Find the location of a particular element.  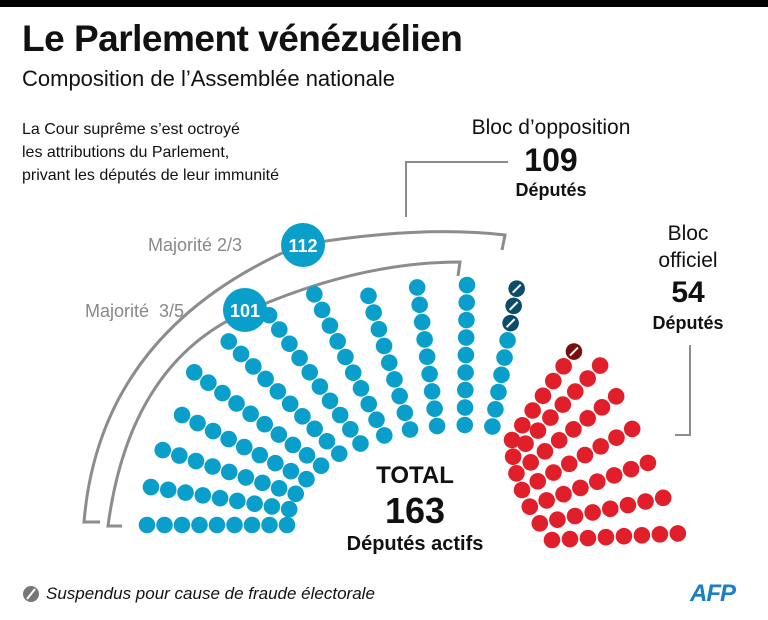

suspended-opposition-seat is located at coordinates (510, 323).